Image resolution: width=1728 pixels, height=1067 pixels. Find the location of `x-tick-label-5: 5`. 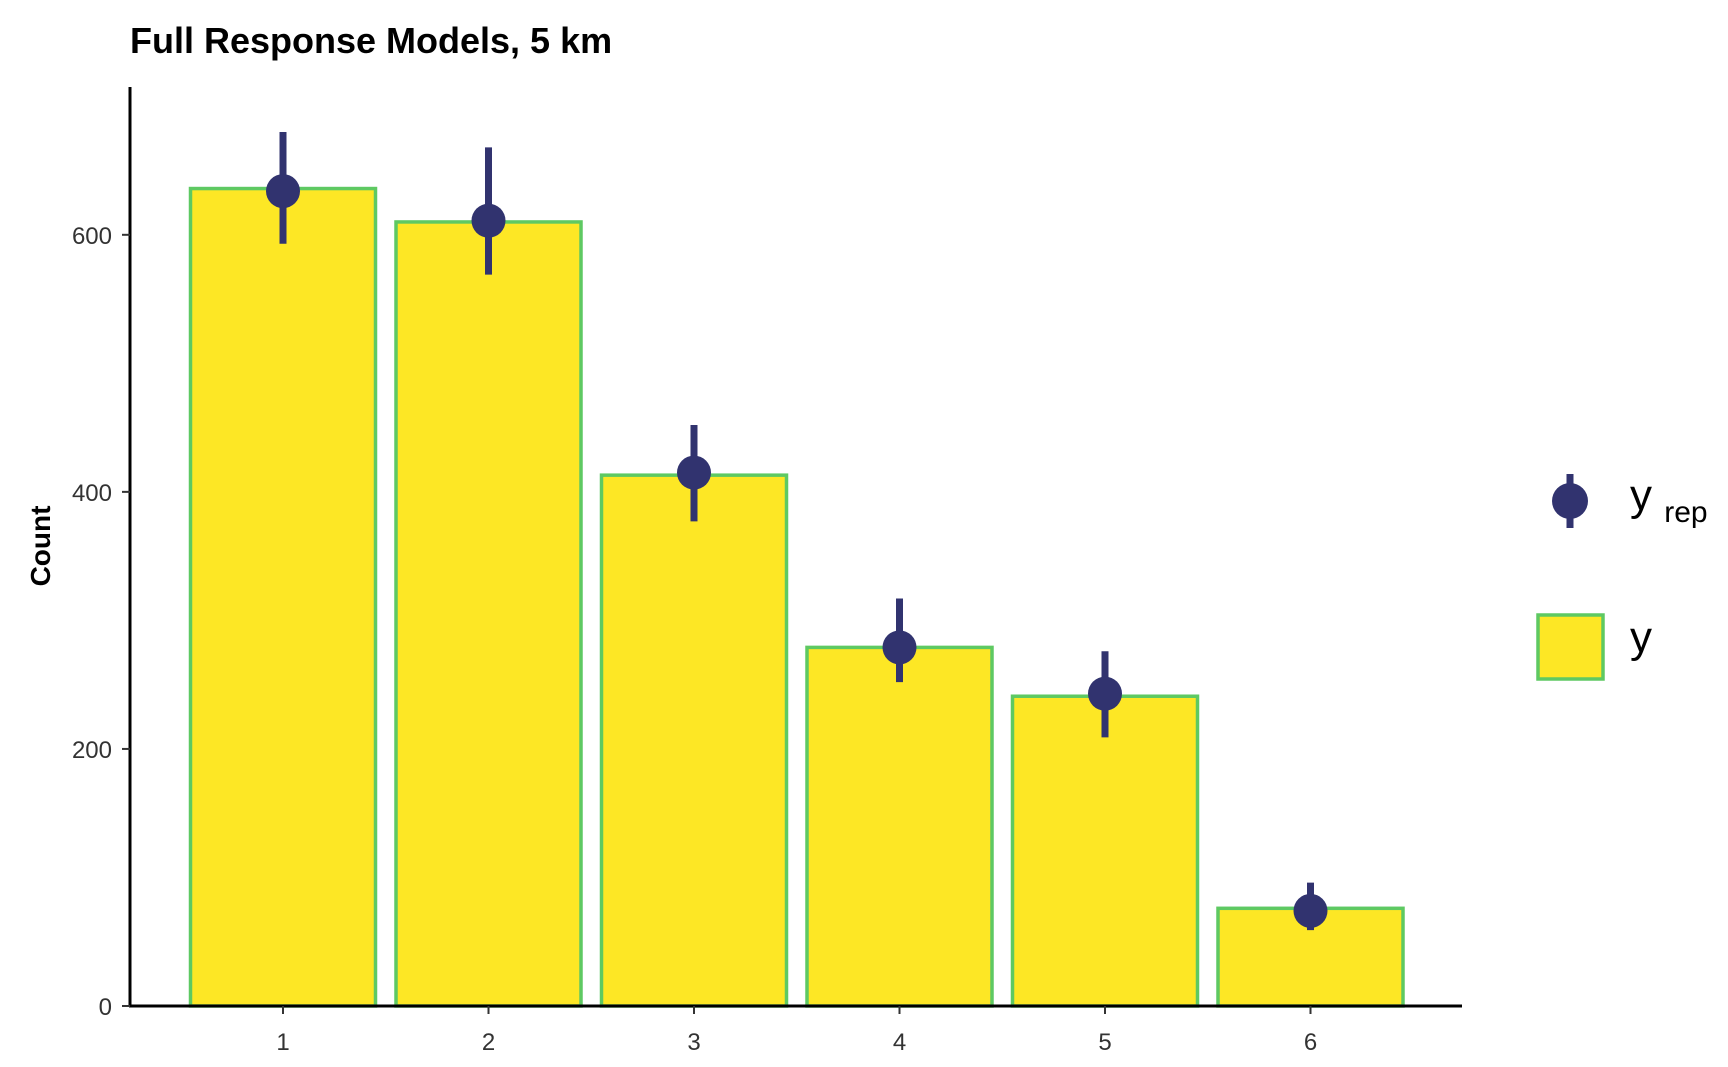

x-tick-label-5: 5 is located at coordinates (1104, 1042).